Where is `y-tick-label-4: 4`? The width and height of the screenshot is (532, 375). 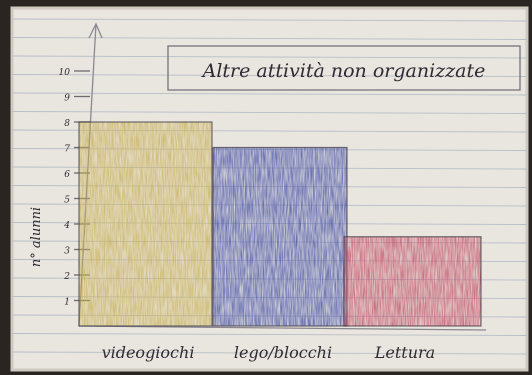
y-tick-label-4: 4 is located at coordinates (66, 226).